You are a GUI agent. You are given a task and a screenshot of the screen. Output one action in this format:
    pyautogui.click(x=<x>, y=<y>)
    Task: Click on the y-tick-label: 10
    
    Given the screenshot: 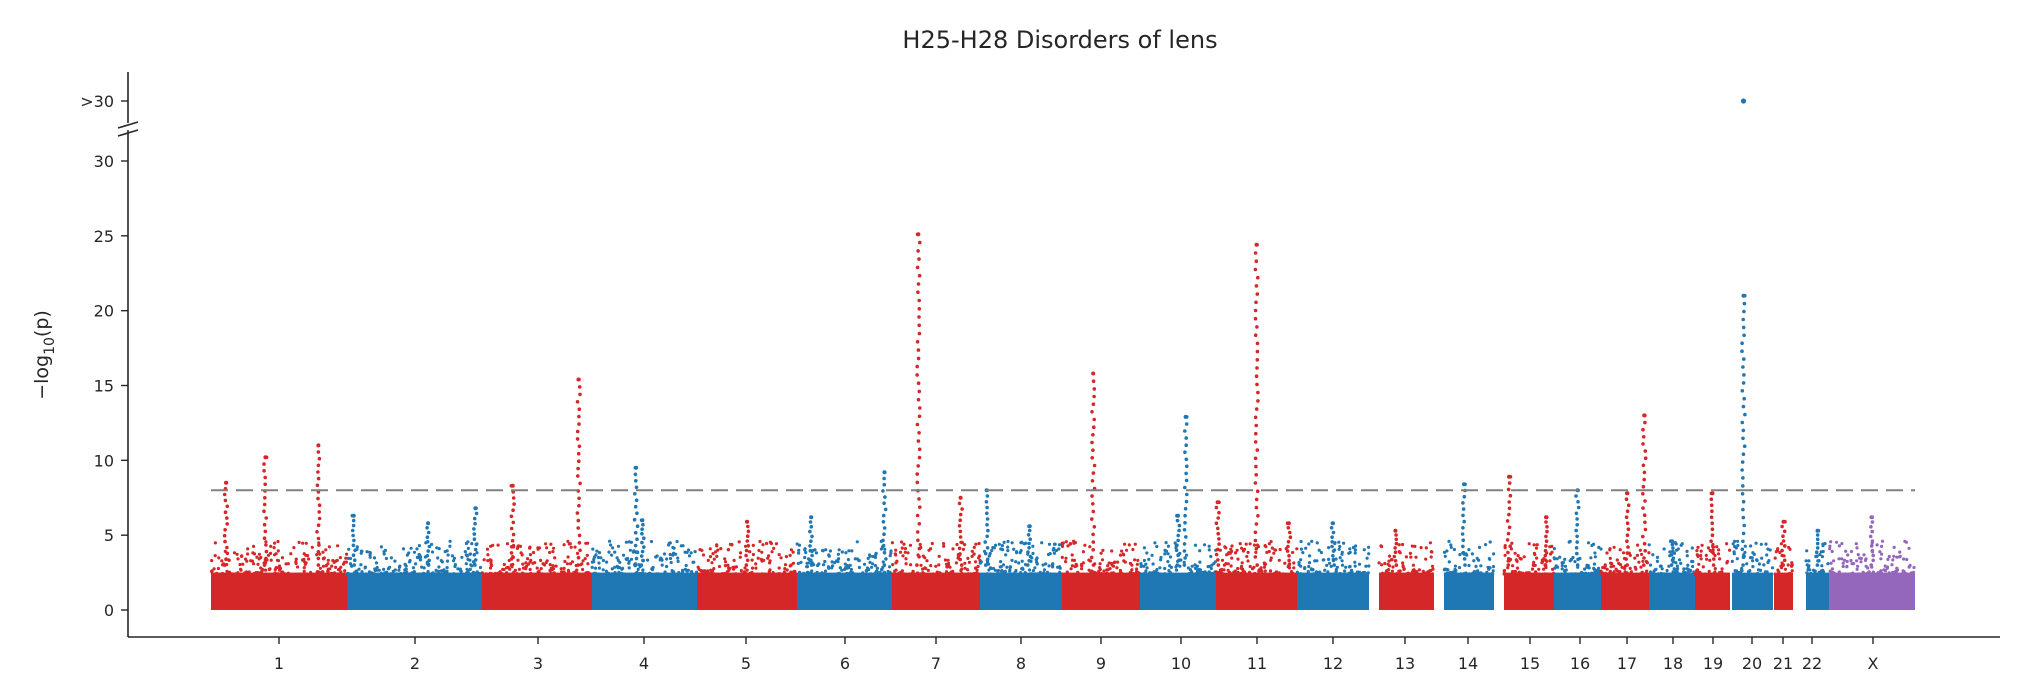 What is the action you would take?
    pyautogui.click(x=104, y=460)
    